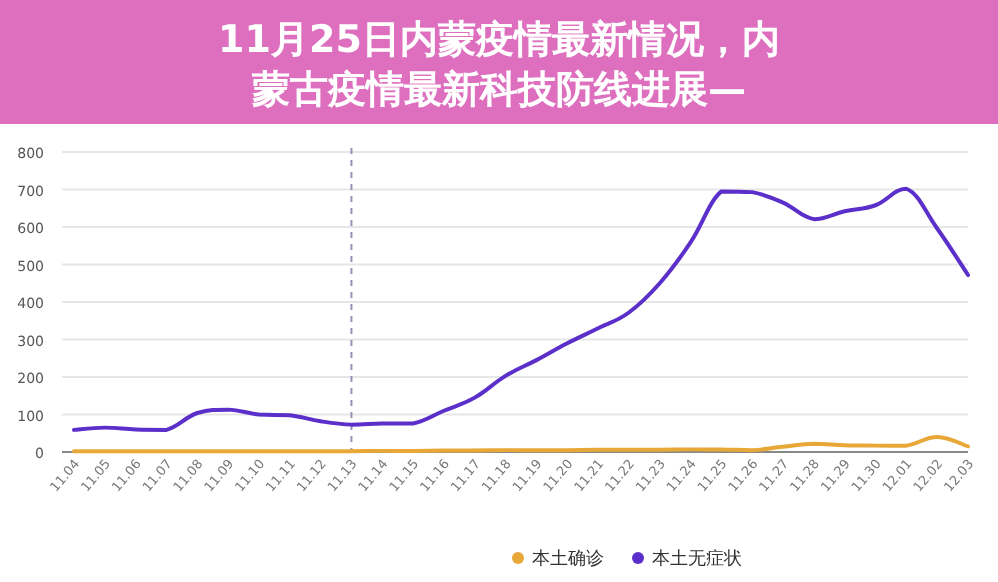 This screenshot has width=998, height=582. Describe the element at coordinates (521, 444) in the screenshot. I see `line-series` at that location.